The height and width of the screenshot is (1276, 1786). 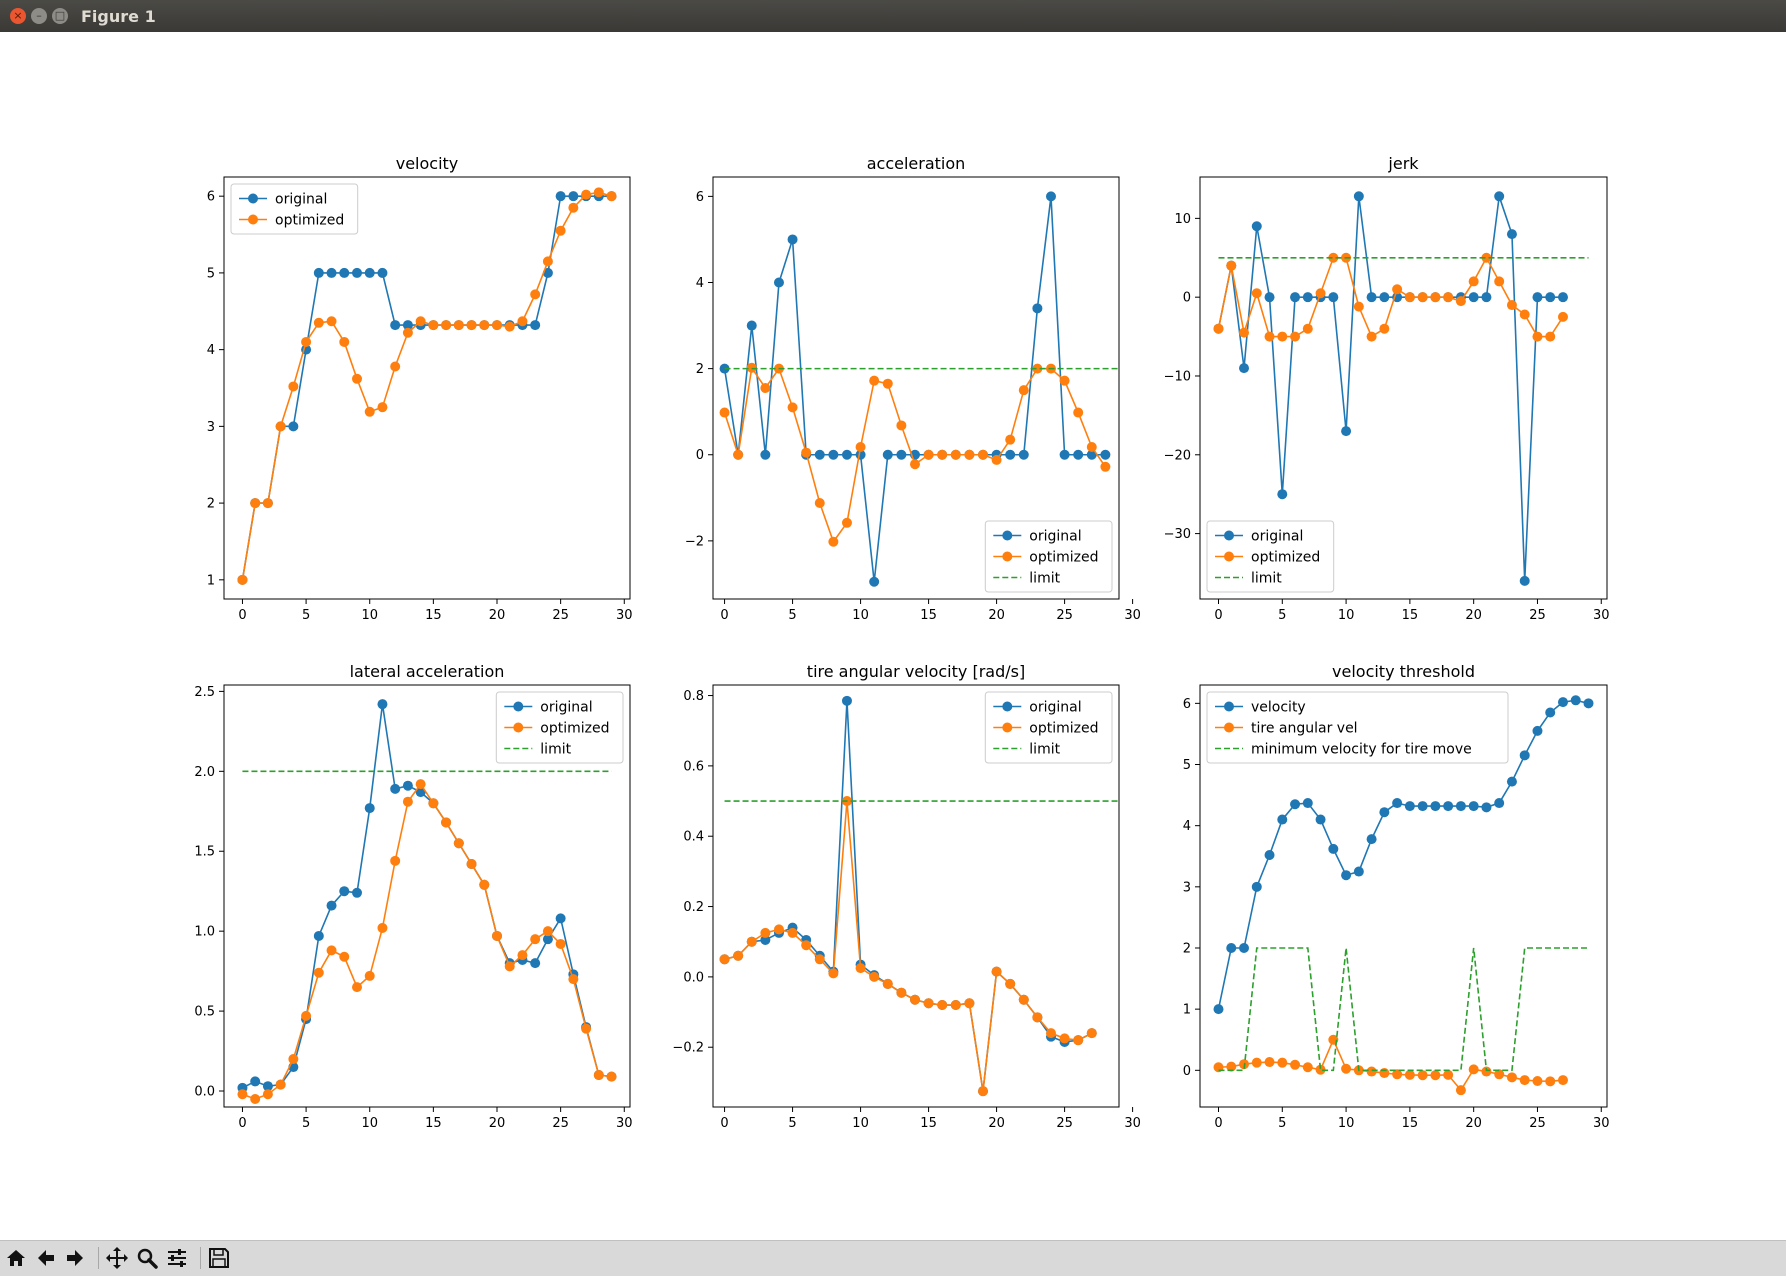 What do you see at coordinates (700, 455) in the screenshot?
I see `y-tick-label: 0` at bounding box center [700, 455].